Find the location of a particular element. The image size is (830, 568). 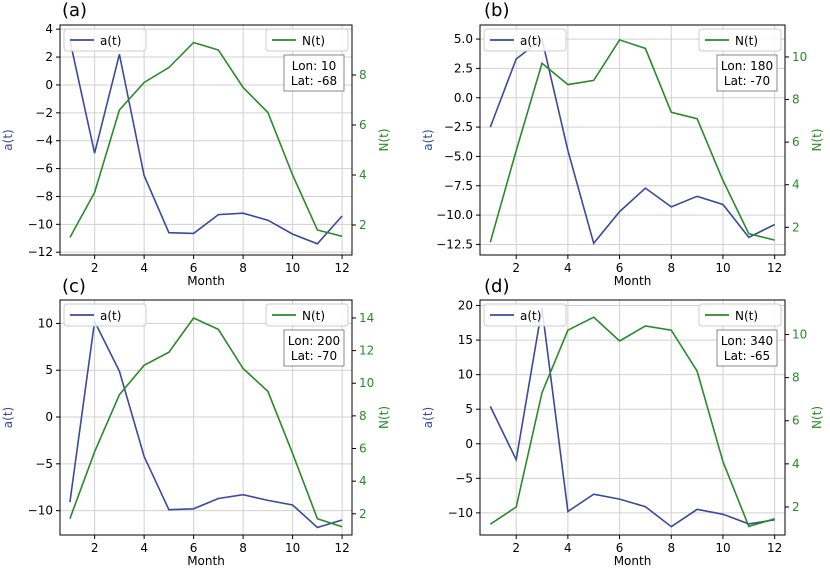

y-left-tick-label: −4 is located at coordinates (44, 141).